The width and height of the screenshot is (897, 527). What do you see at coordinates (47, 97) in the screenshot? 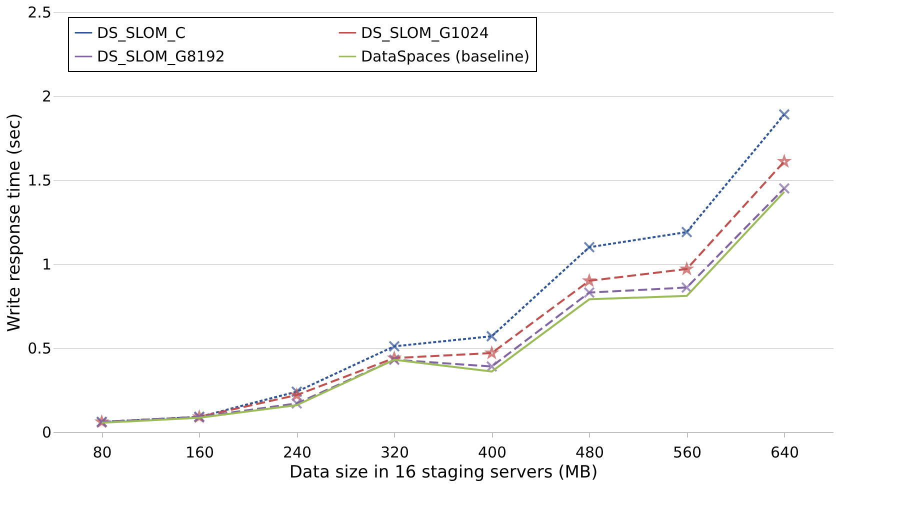
I see `y-tick-label: 2` at bounding box center [47, 97].